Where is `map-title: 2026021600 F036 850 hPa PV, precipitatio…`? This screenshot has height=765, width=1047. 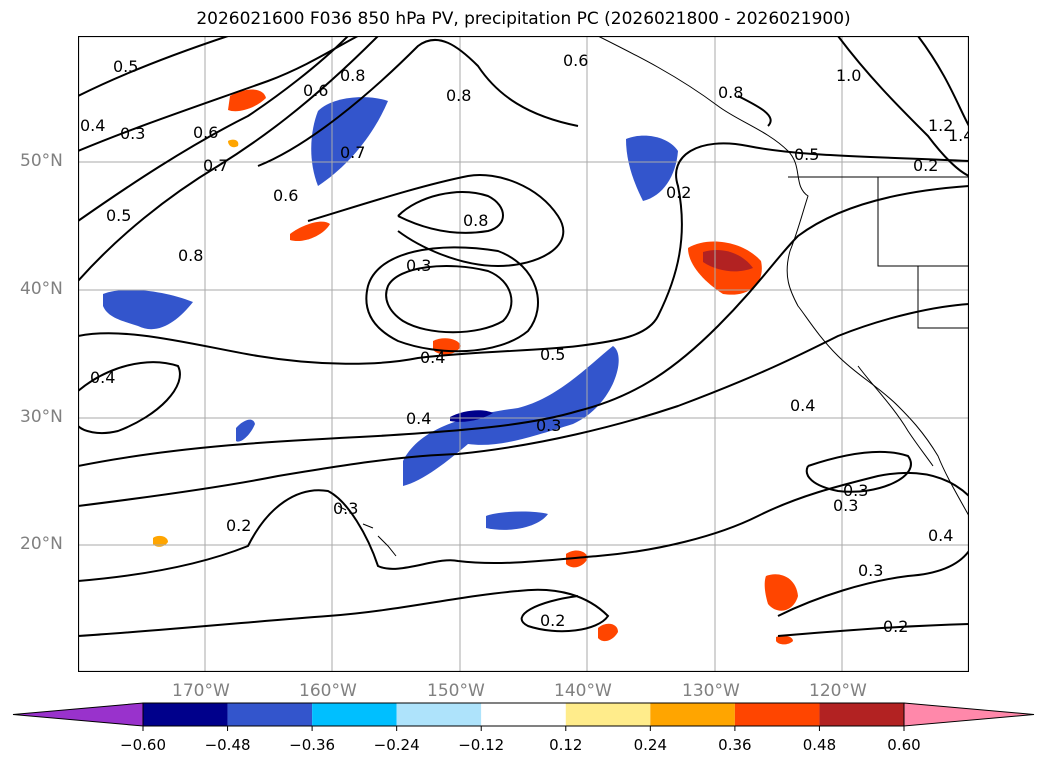
map-title: 2026021600 F036 850 hPa PV, precipitatio… is located at coordinates (523, 19).